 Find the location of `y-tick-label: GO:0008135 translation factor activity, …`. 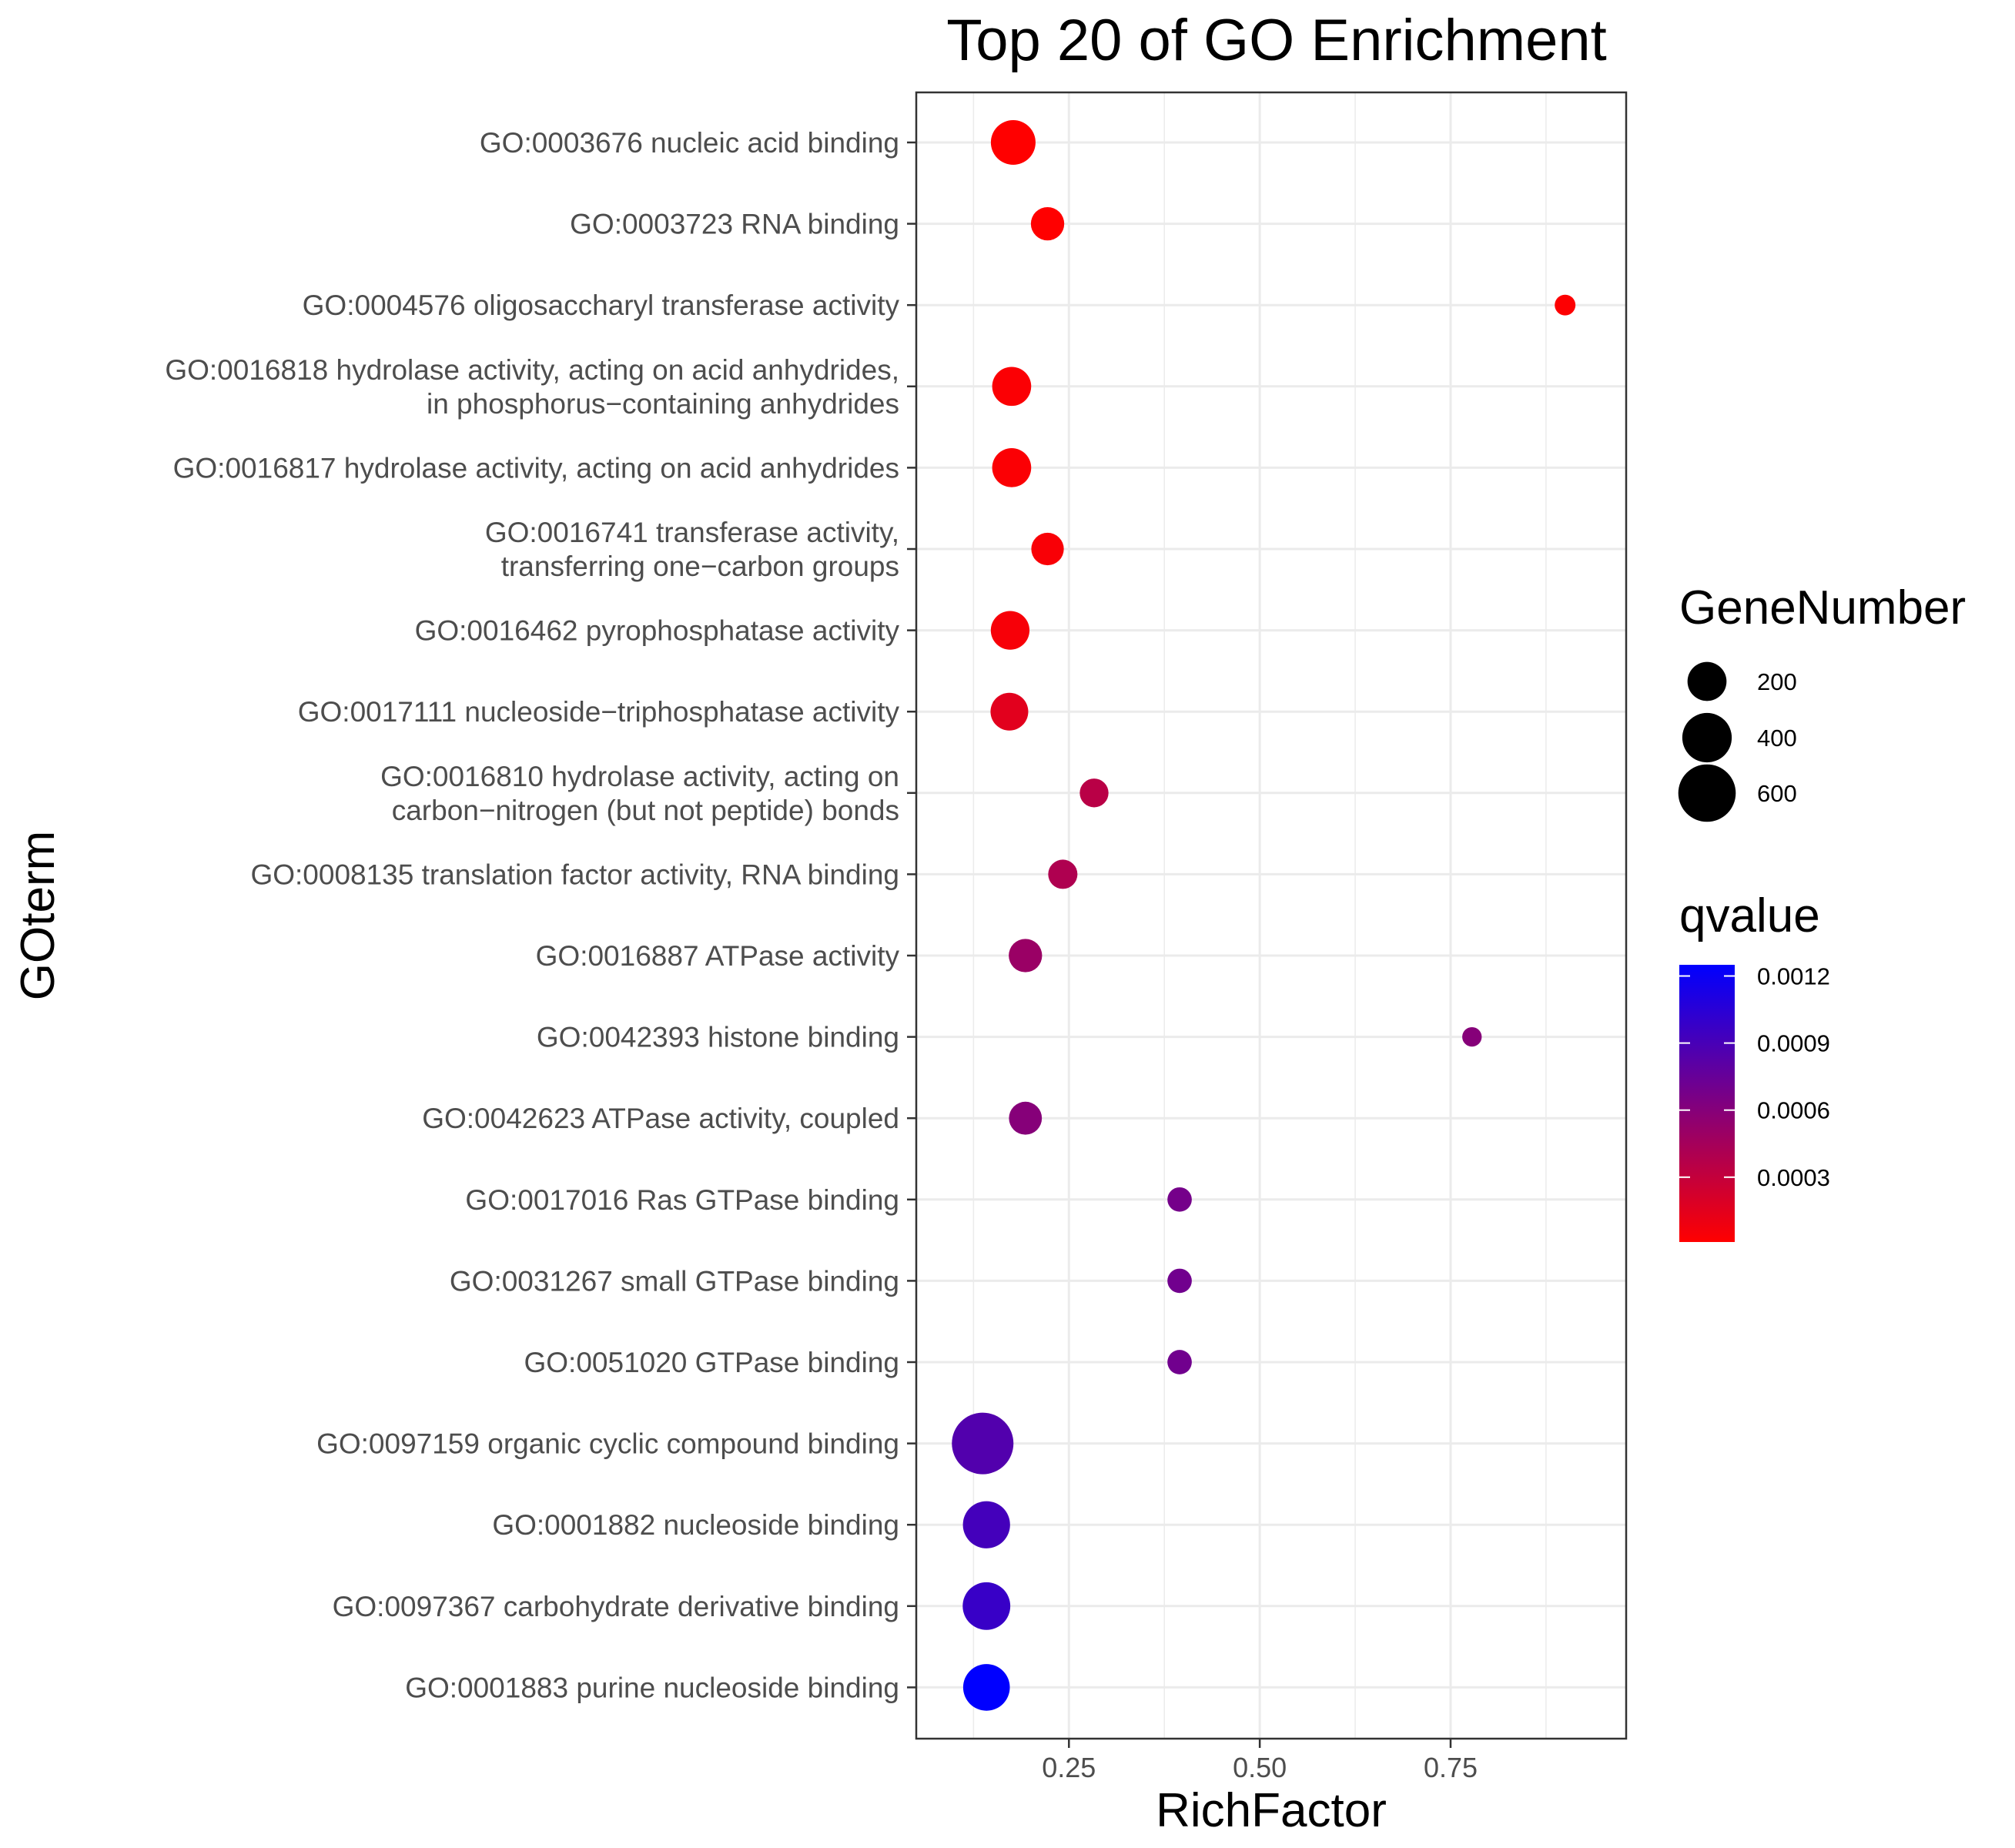

y-tick-label: GO:0008135 translation factor activity, … is located at coordinates (574, 875).